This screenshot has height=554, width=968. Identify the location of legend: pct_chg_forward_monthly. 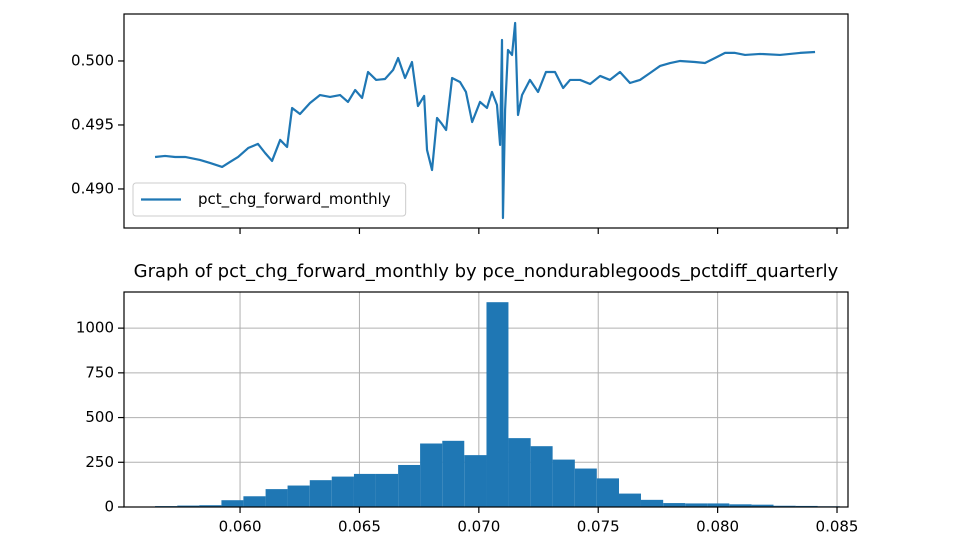
(269, 199).